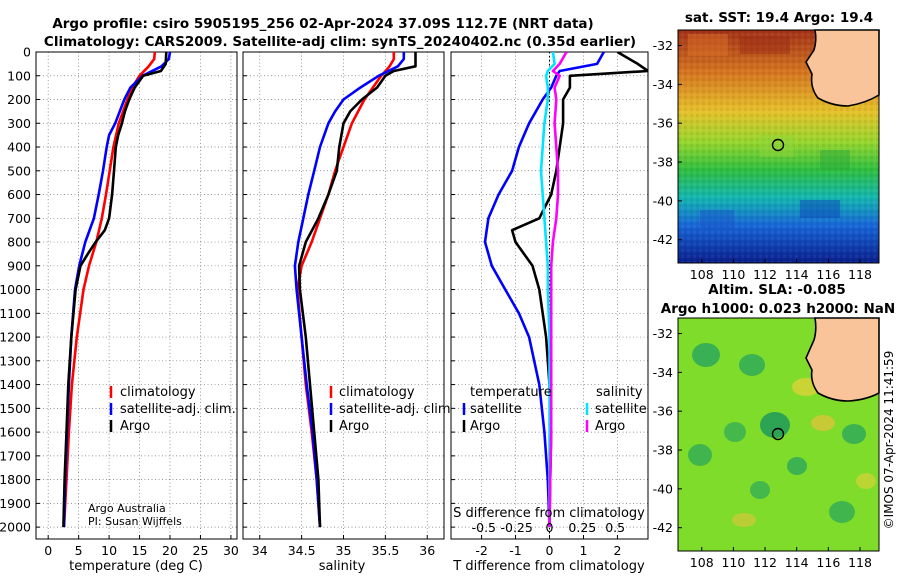  I want to click on temperature-tick-labels: 0 5 10 15 20 25 30, so click(141, 550).